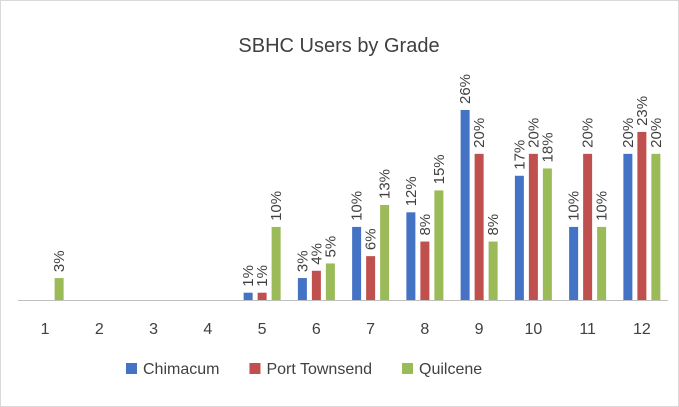  What do you see at coordinates (330, 247) in the screenshot?
I see `data-label: 5%` at bounding box center [330, 247].